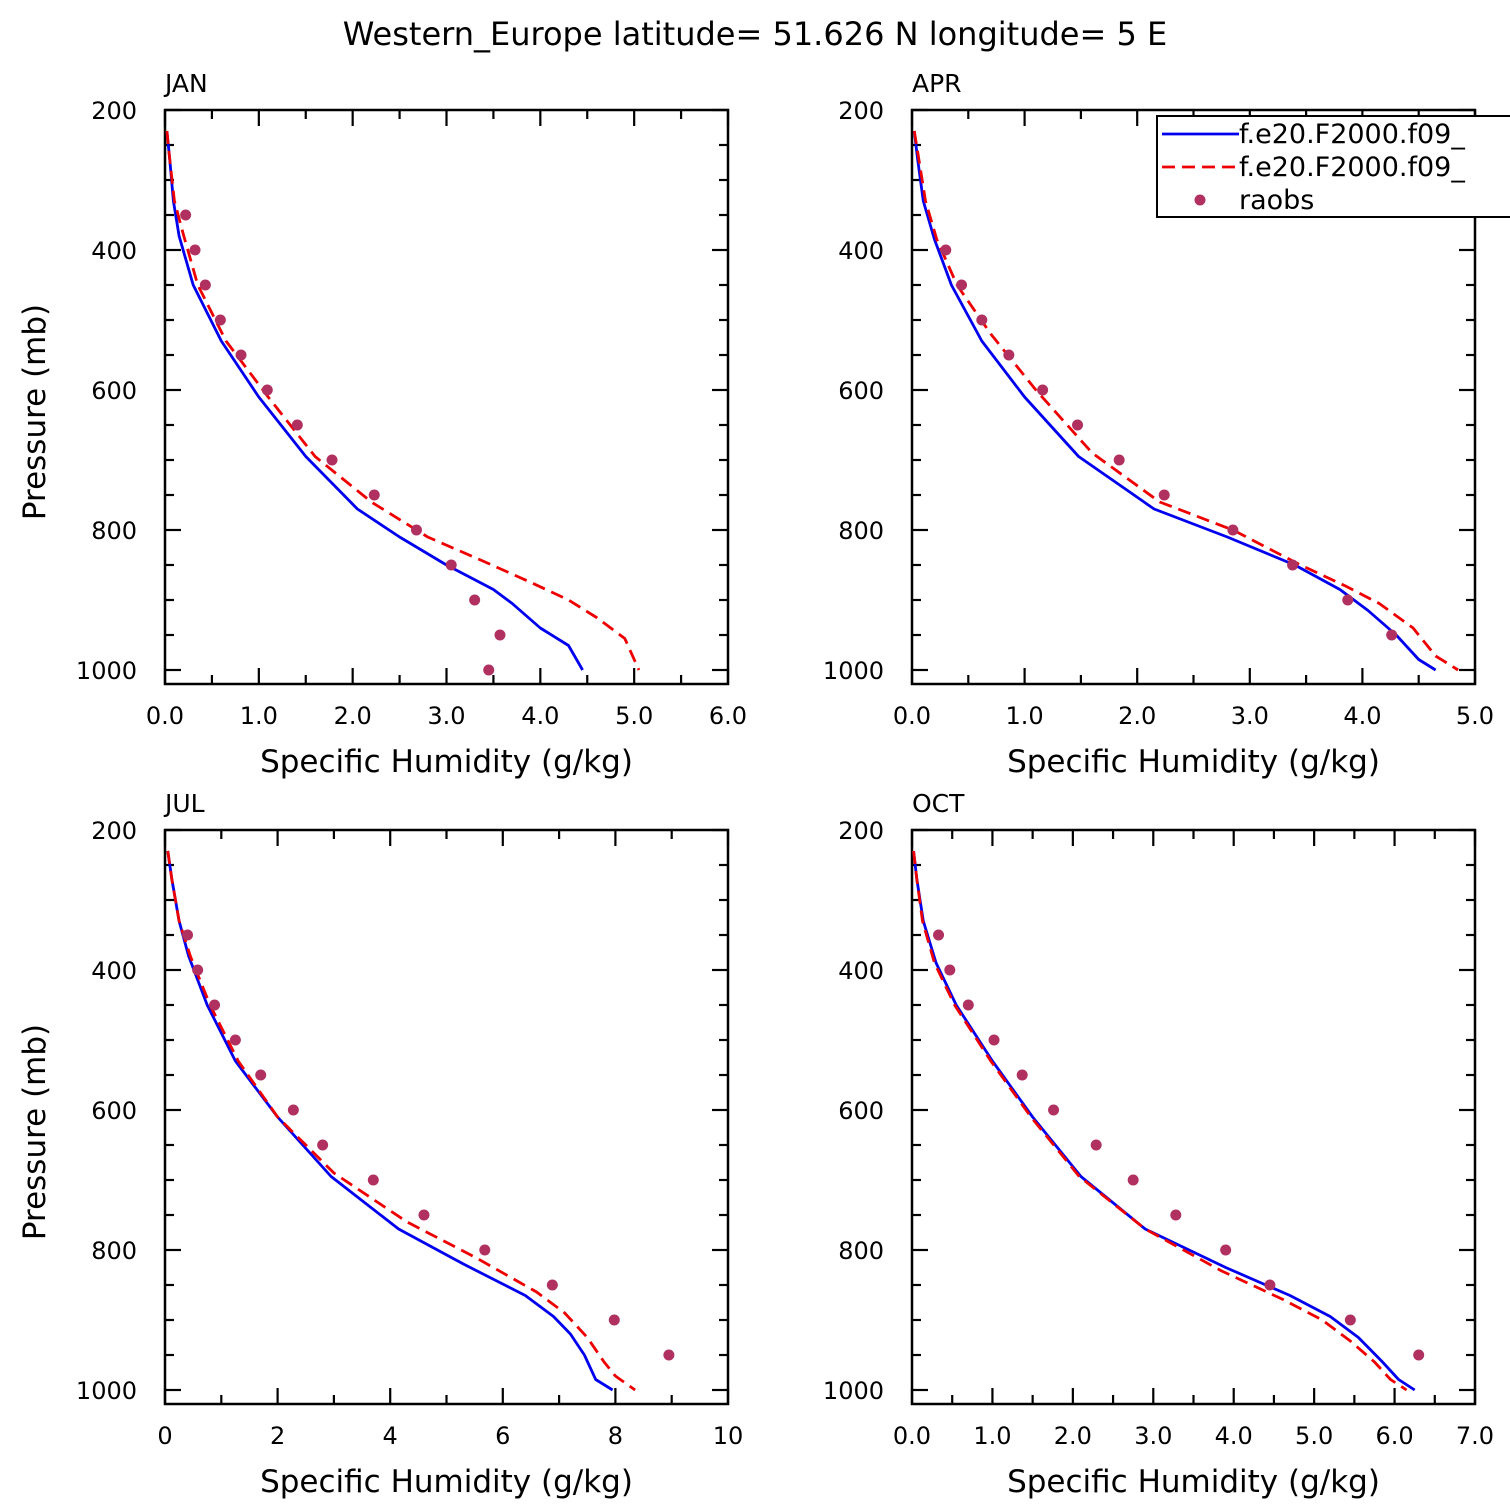 This screenshot has width=1510, height=1510. Describe the element at coordinates (390, 1436) in the screenshot. I see `x-tick-label: 4` at that location.